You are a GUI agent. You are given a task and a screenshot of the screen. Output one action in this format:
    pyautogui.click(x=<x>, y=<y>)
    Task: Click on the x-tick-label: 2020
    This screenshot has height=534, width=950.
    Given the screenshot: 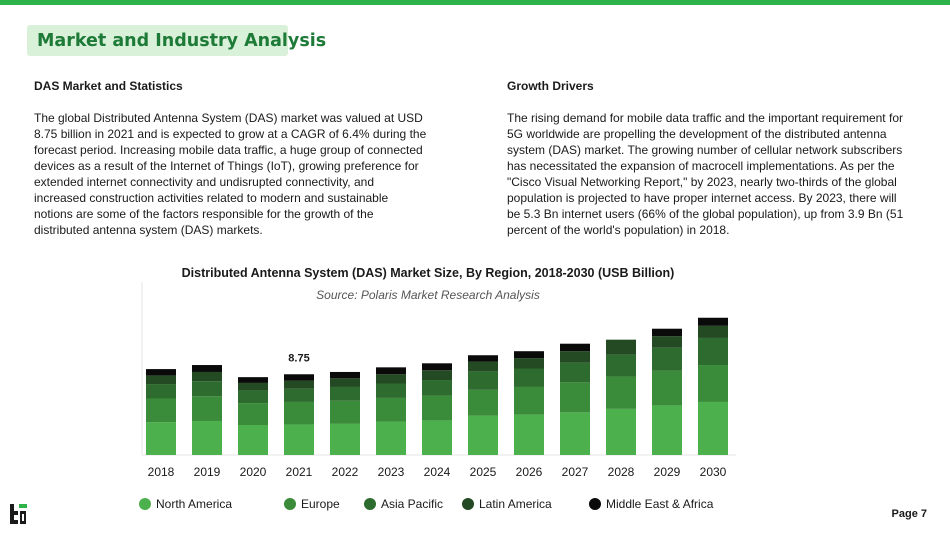 What is the action you would take?
    pyautogui.click(x=253, y=472)
    